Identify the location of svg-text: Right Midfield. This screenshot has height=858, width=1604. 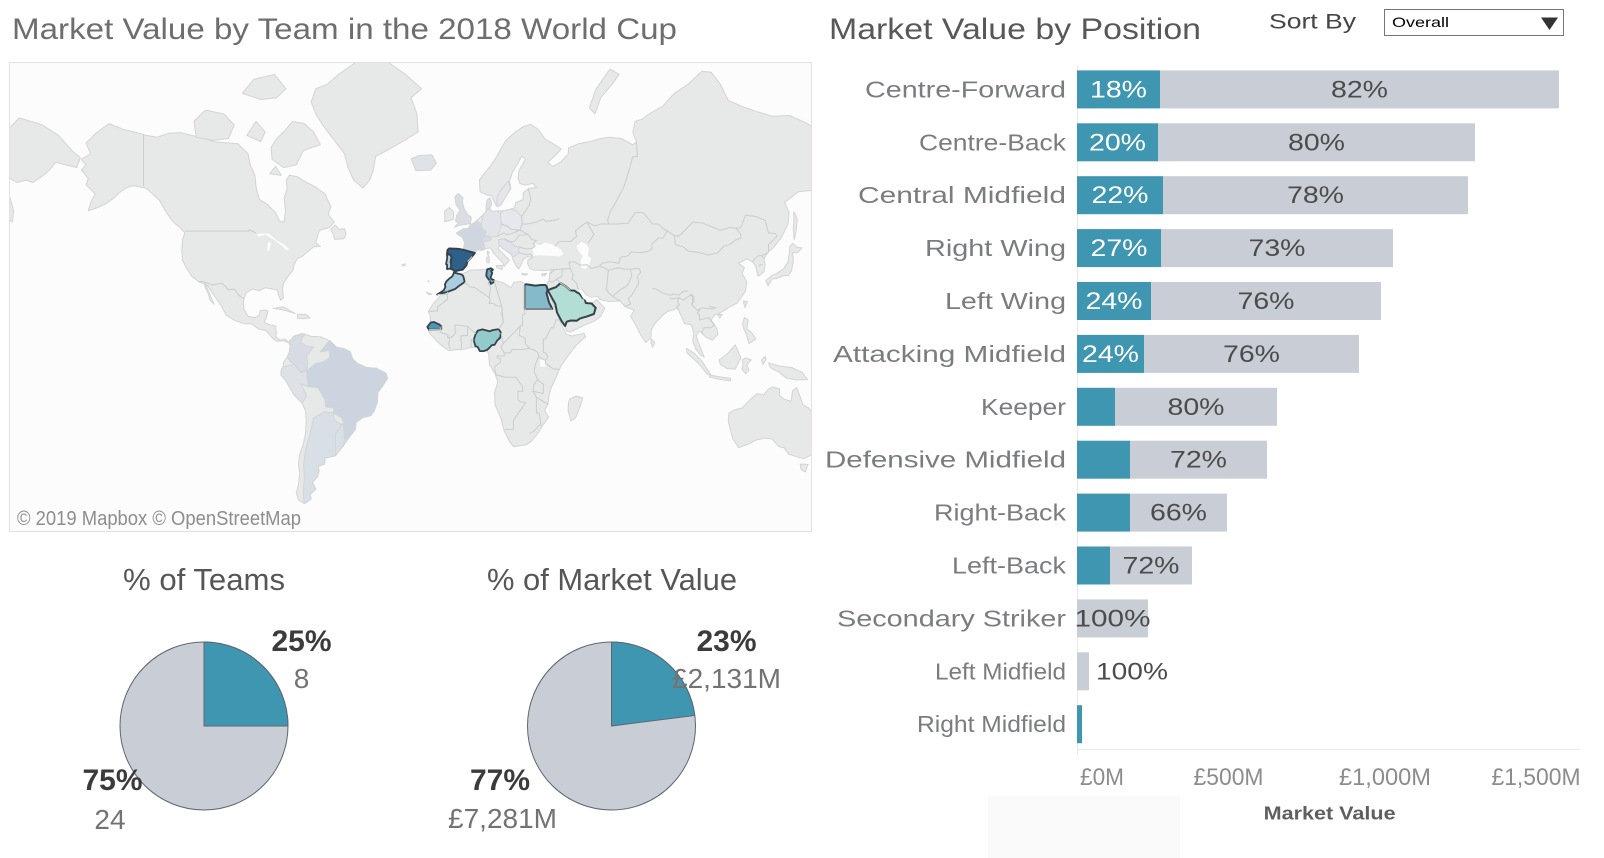
(991, 724).